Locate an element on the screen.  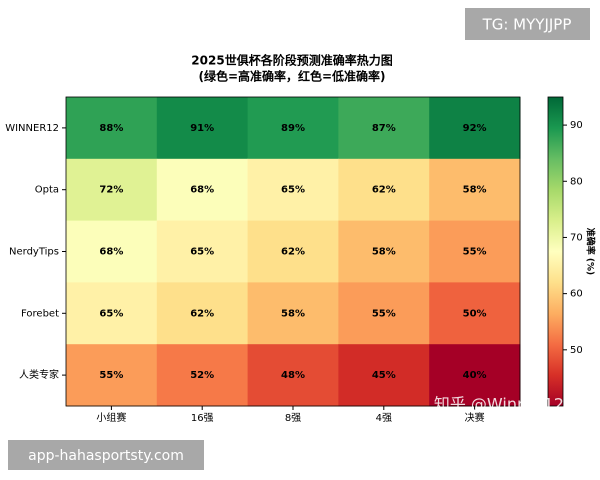
cell-label: 45% is located at coordinates (384, 375).